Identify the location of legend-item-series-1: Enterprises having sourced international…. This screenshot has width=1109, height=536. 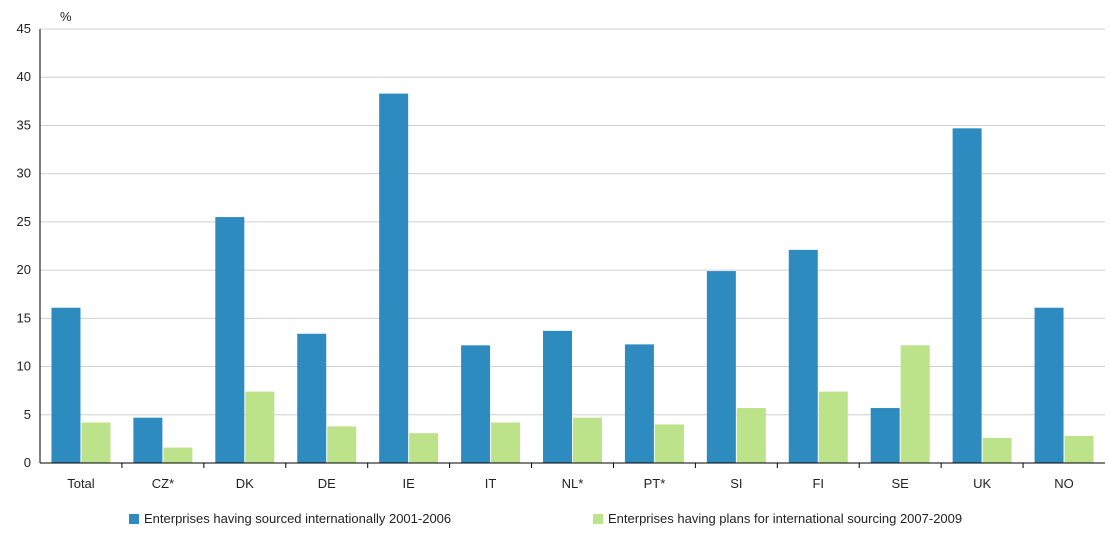
(290, 518).